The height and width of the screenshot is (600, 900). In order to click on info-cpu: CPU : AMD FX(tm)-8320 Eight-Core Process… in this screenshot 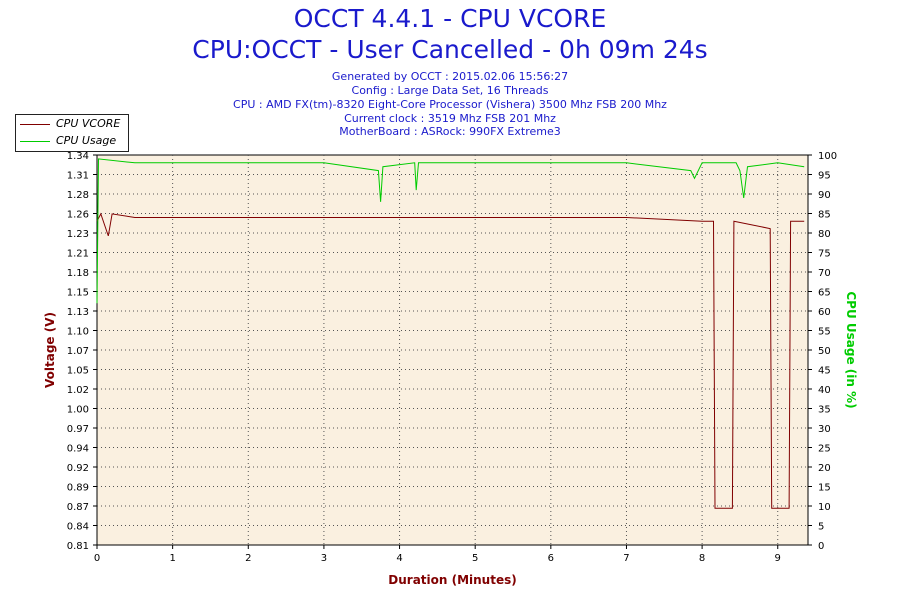, I will do `click(450, 104)`.